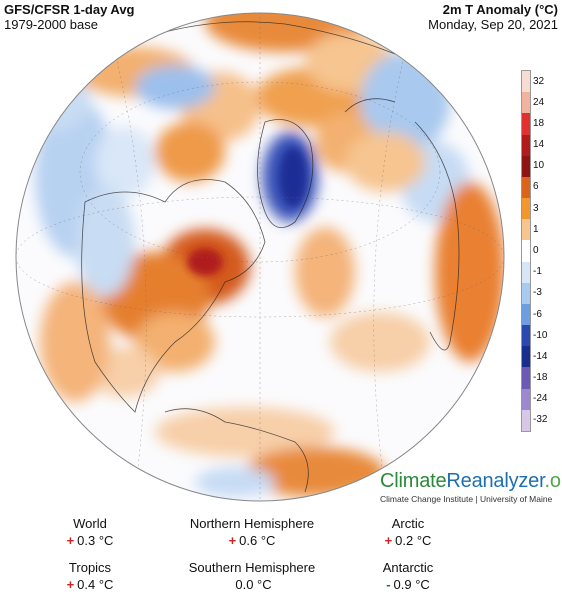  What do you see at coordinates (540, 251) in the screenshot?
I see `color-legend: 32 24 18 14 10 6 3 1 0 -1 -3 -6 -10 -14 -18 -24 -32` at bounding box center [540, 251].